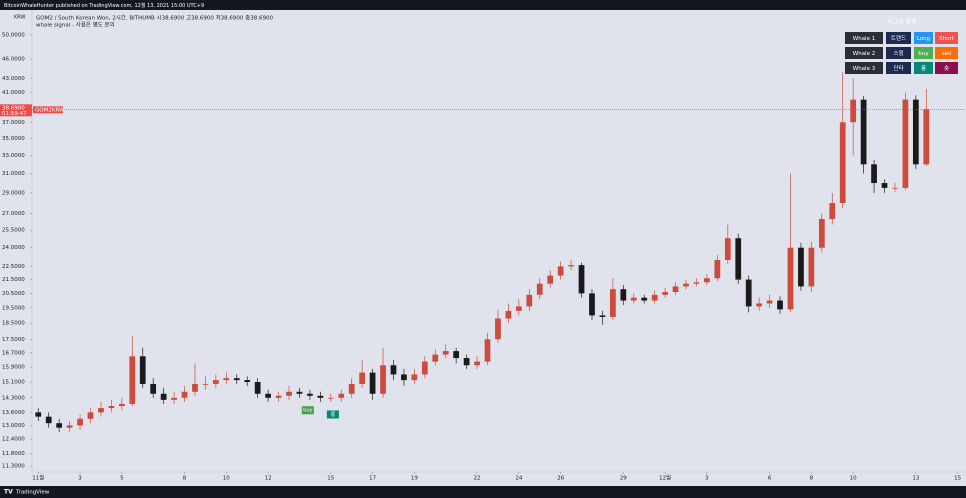 This screenshot has width=966, height=498. Describe the element at coordinates (50, 110) in the screenshot. I see `symbol-tag: GOM2KRW` at that location.